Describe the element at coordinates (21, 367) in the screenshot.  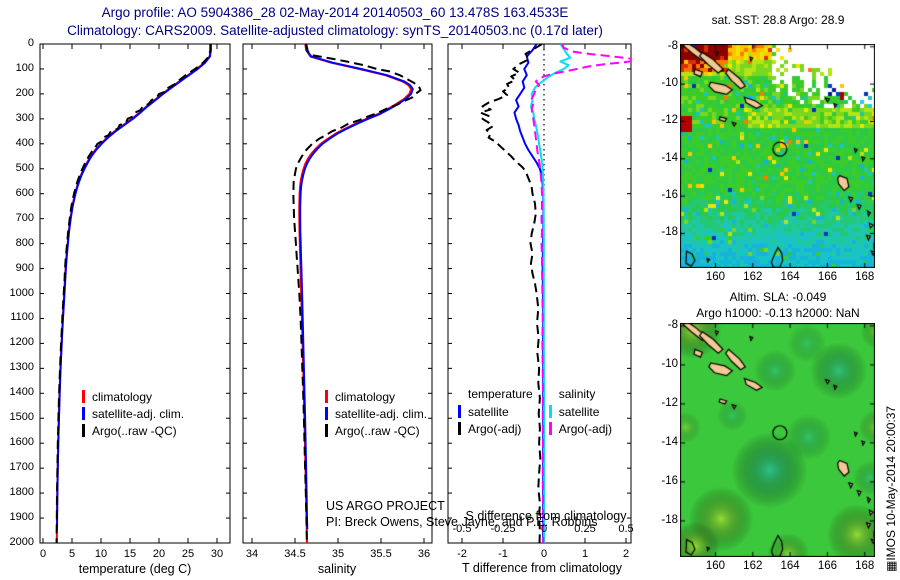
I see `depth-tick-label: 1300` at that location.